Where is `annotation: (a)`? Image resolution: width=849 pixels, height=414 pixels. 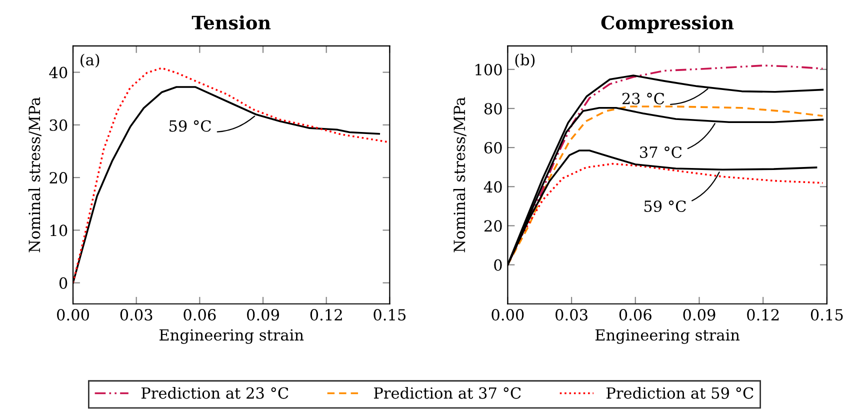 annotation: (a) is located at coordinates (90, 61).